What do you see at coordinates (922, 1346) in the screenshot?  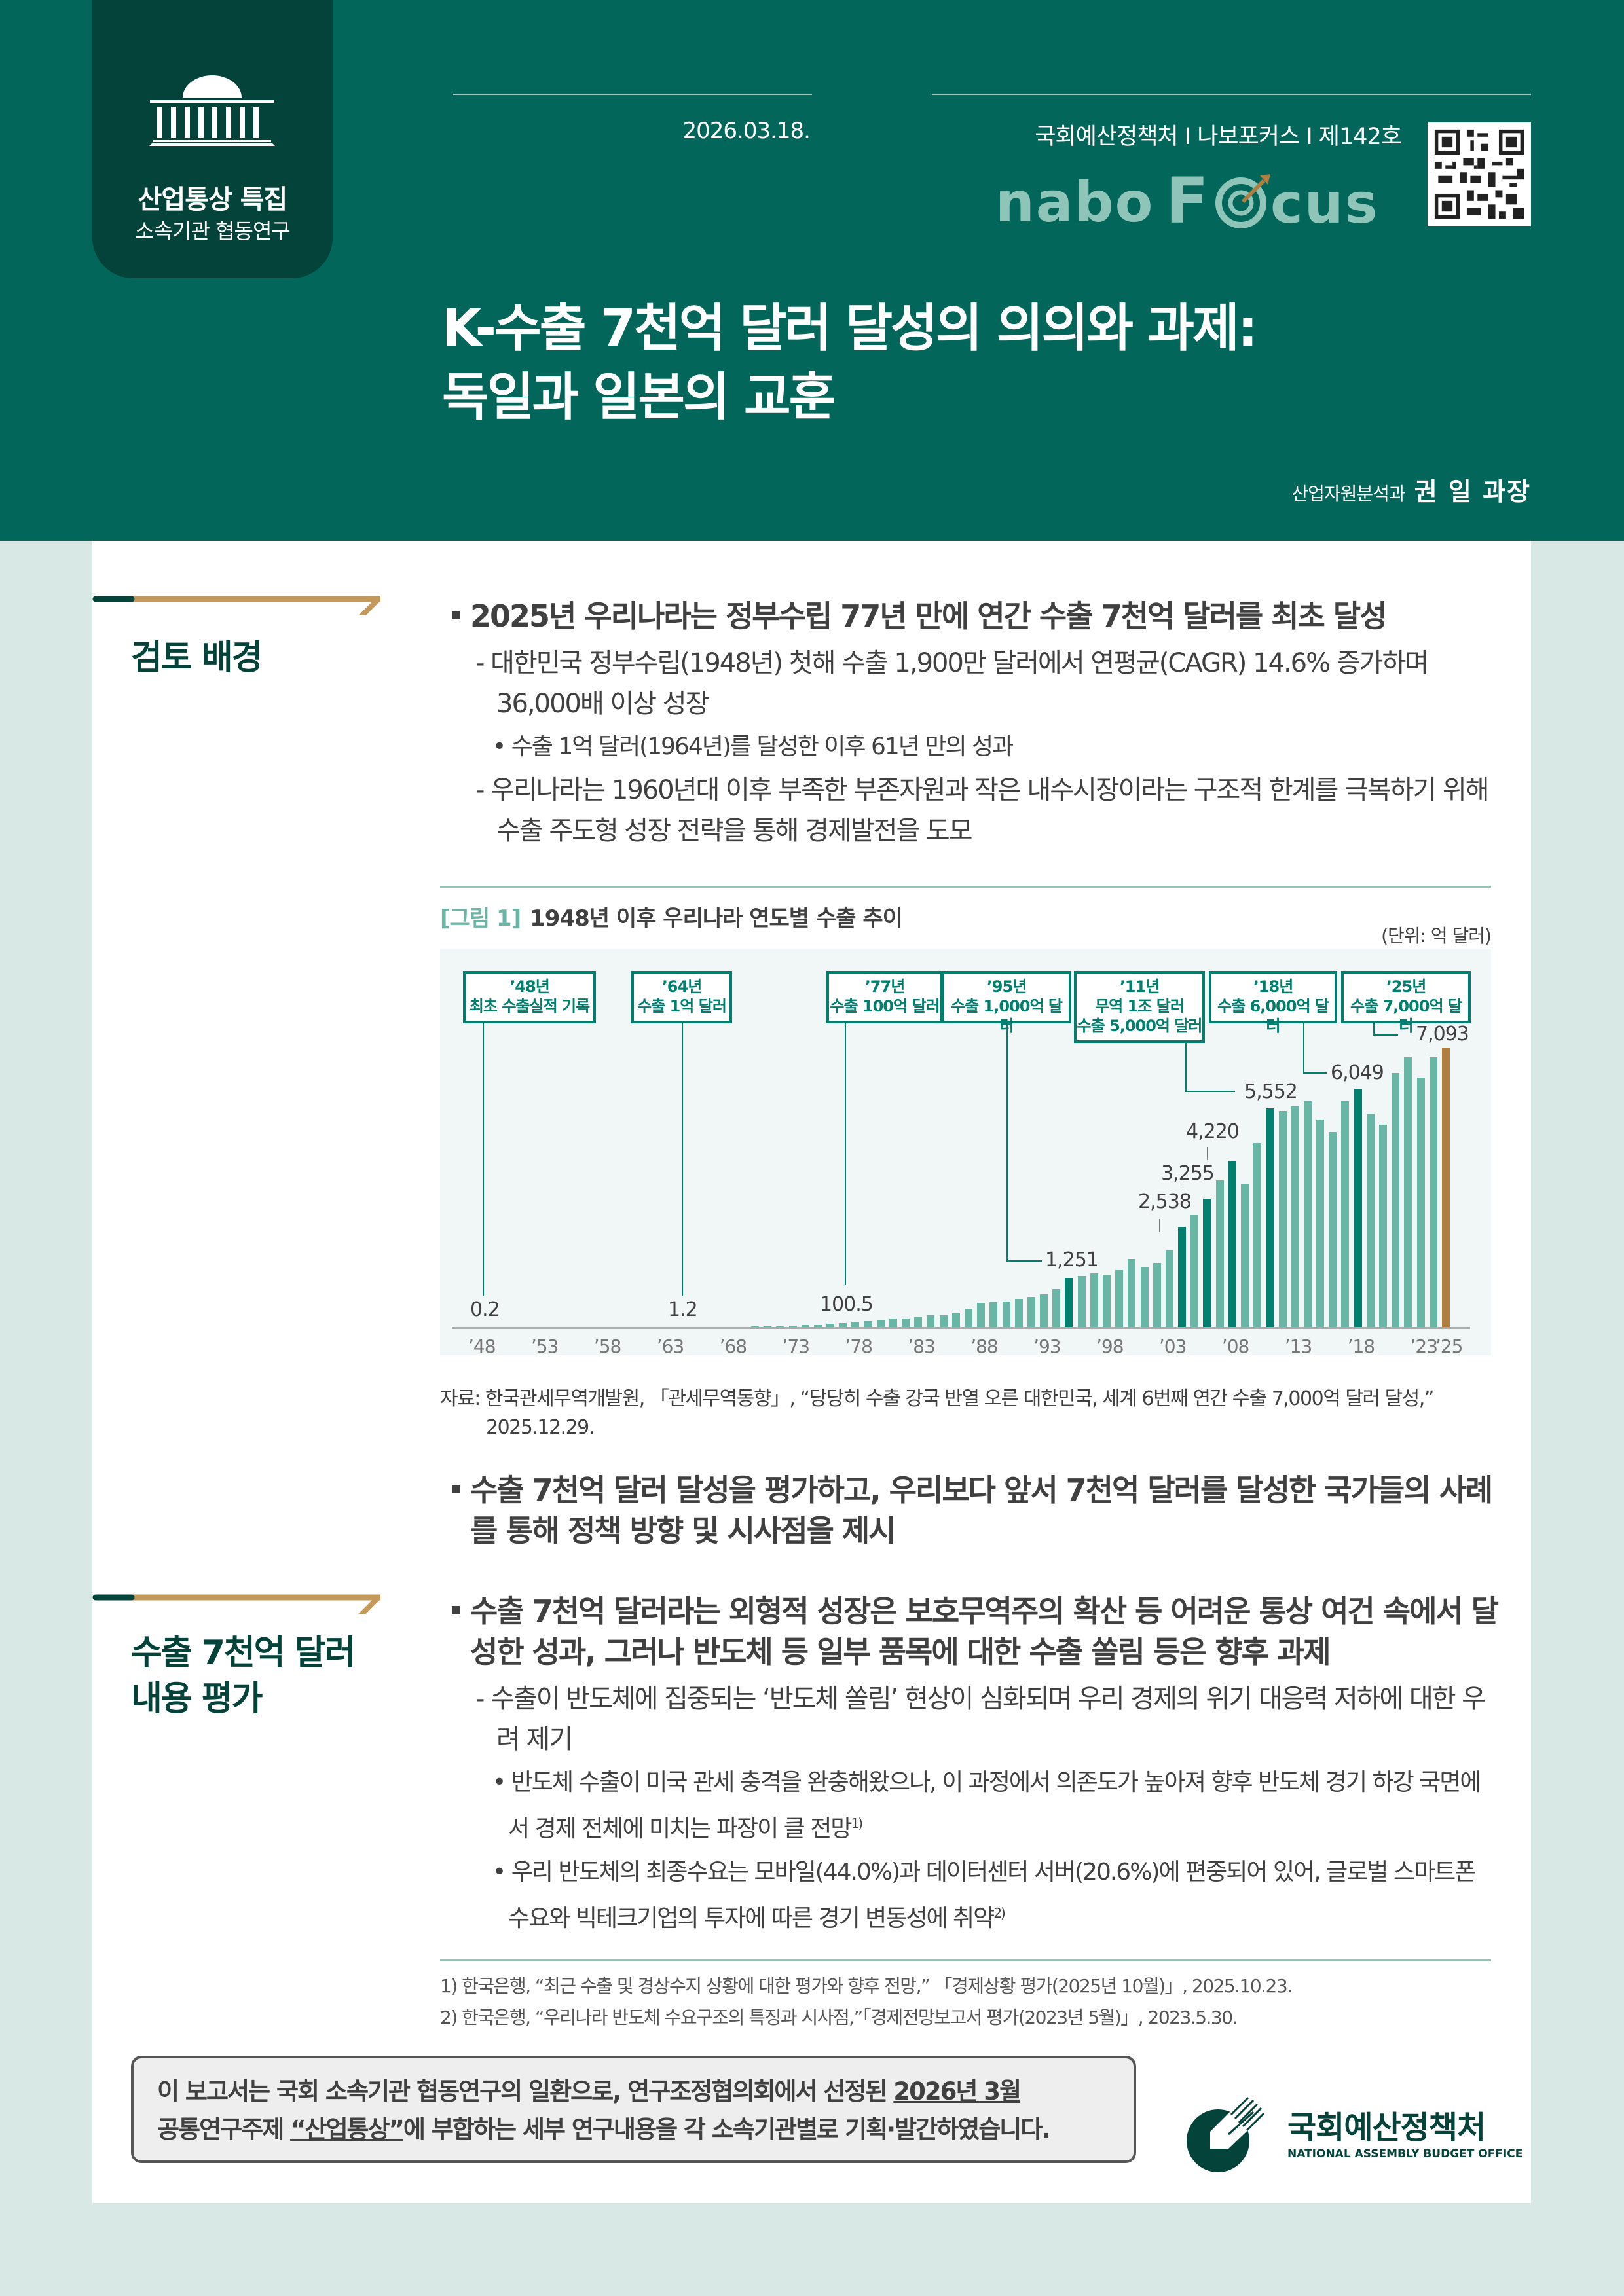 I see `x-tick: ’83` at bounding box center [922, 1346].